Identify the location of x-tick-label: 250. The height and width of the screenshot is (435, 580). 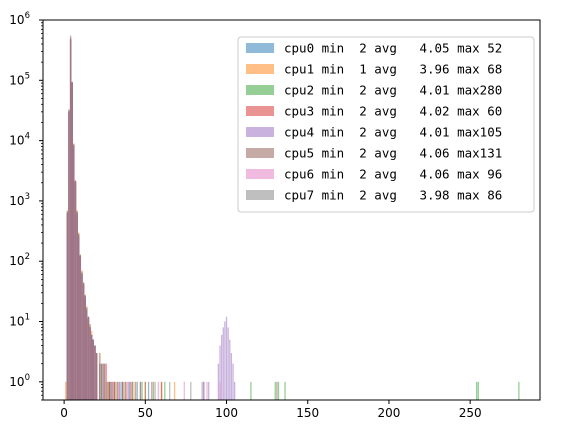
(470, 413).